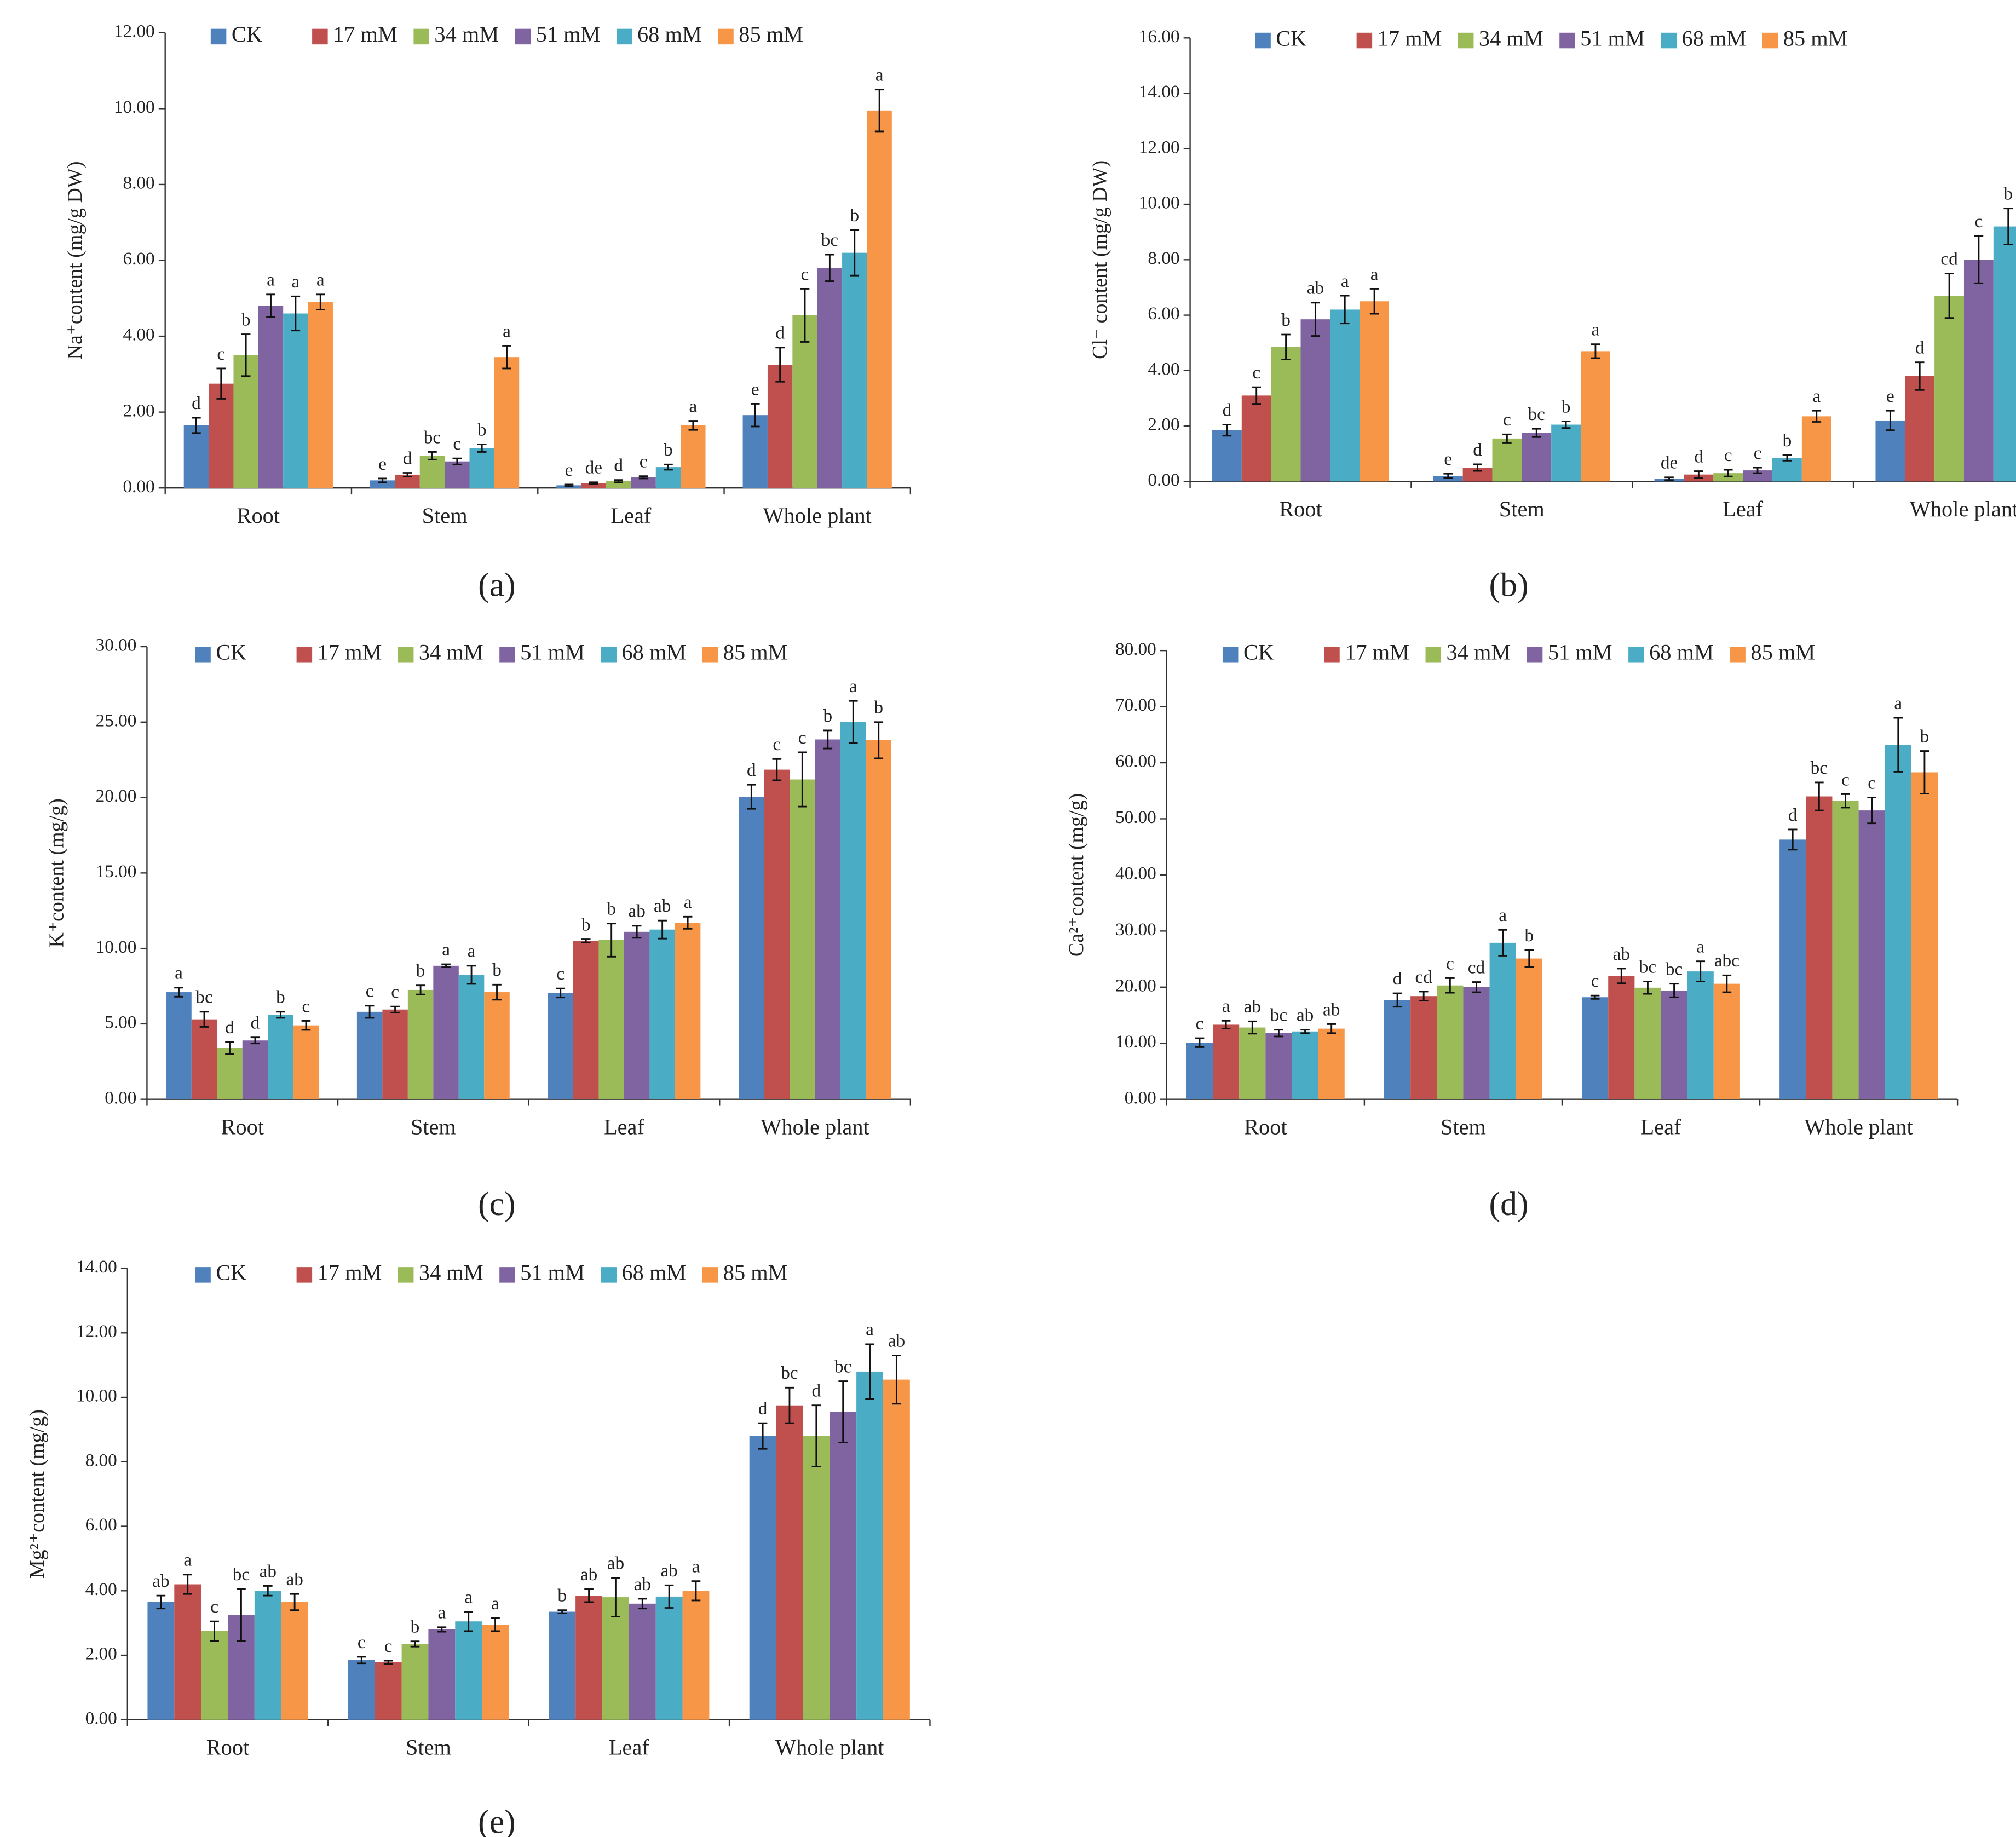 The height and width of the screenshot is (1837, 2016). I want to click on y-axis-title: K⁺content (mg/g), so click(56, 872).